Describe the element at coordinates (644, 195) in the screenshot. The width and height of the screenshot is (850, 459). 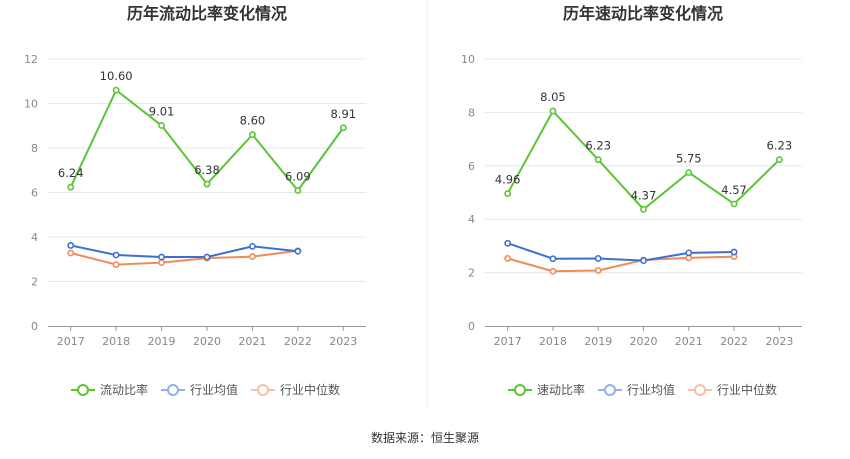
I see `data-label: 4.37` at that location.